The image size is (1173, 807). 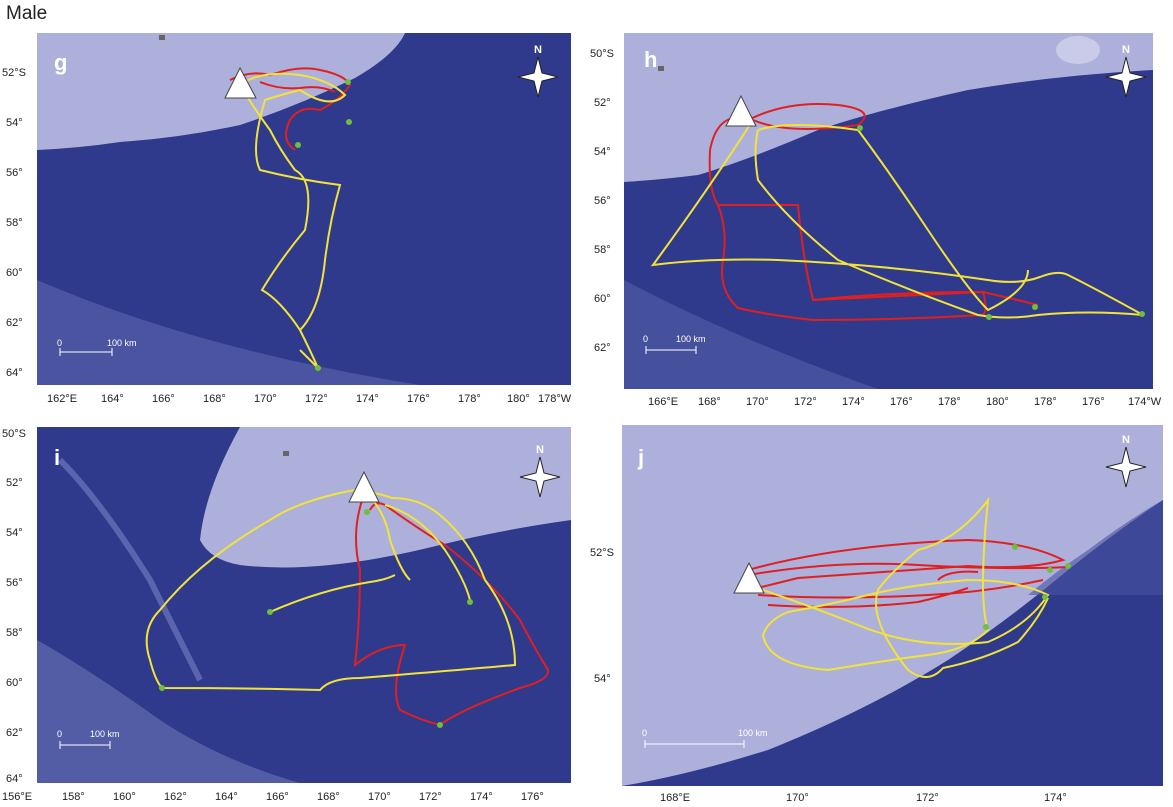 What do you see at coordinates (1145, 402) in the screenshot?
I see `x-tick-label: 174°W` at bounding box center [1145, 402].